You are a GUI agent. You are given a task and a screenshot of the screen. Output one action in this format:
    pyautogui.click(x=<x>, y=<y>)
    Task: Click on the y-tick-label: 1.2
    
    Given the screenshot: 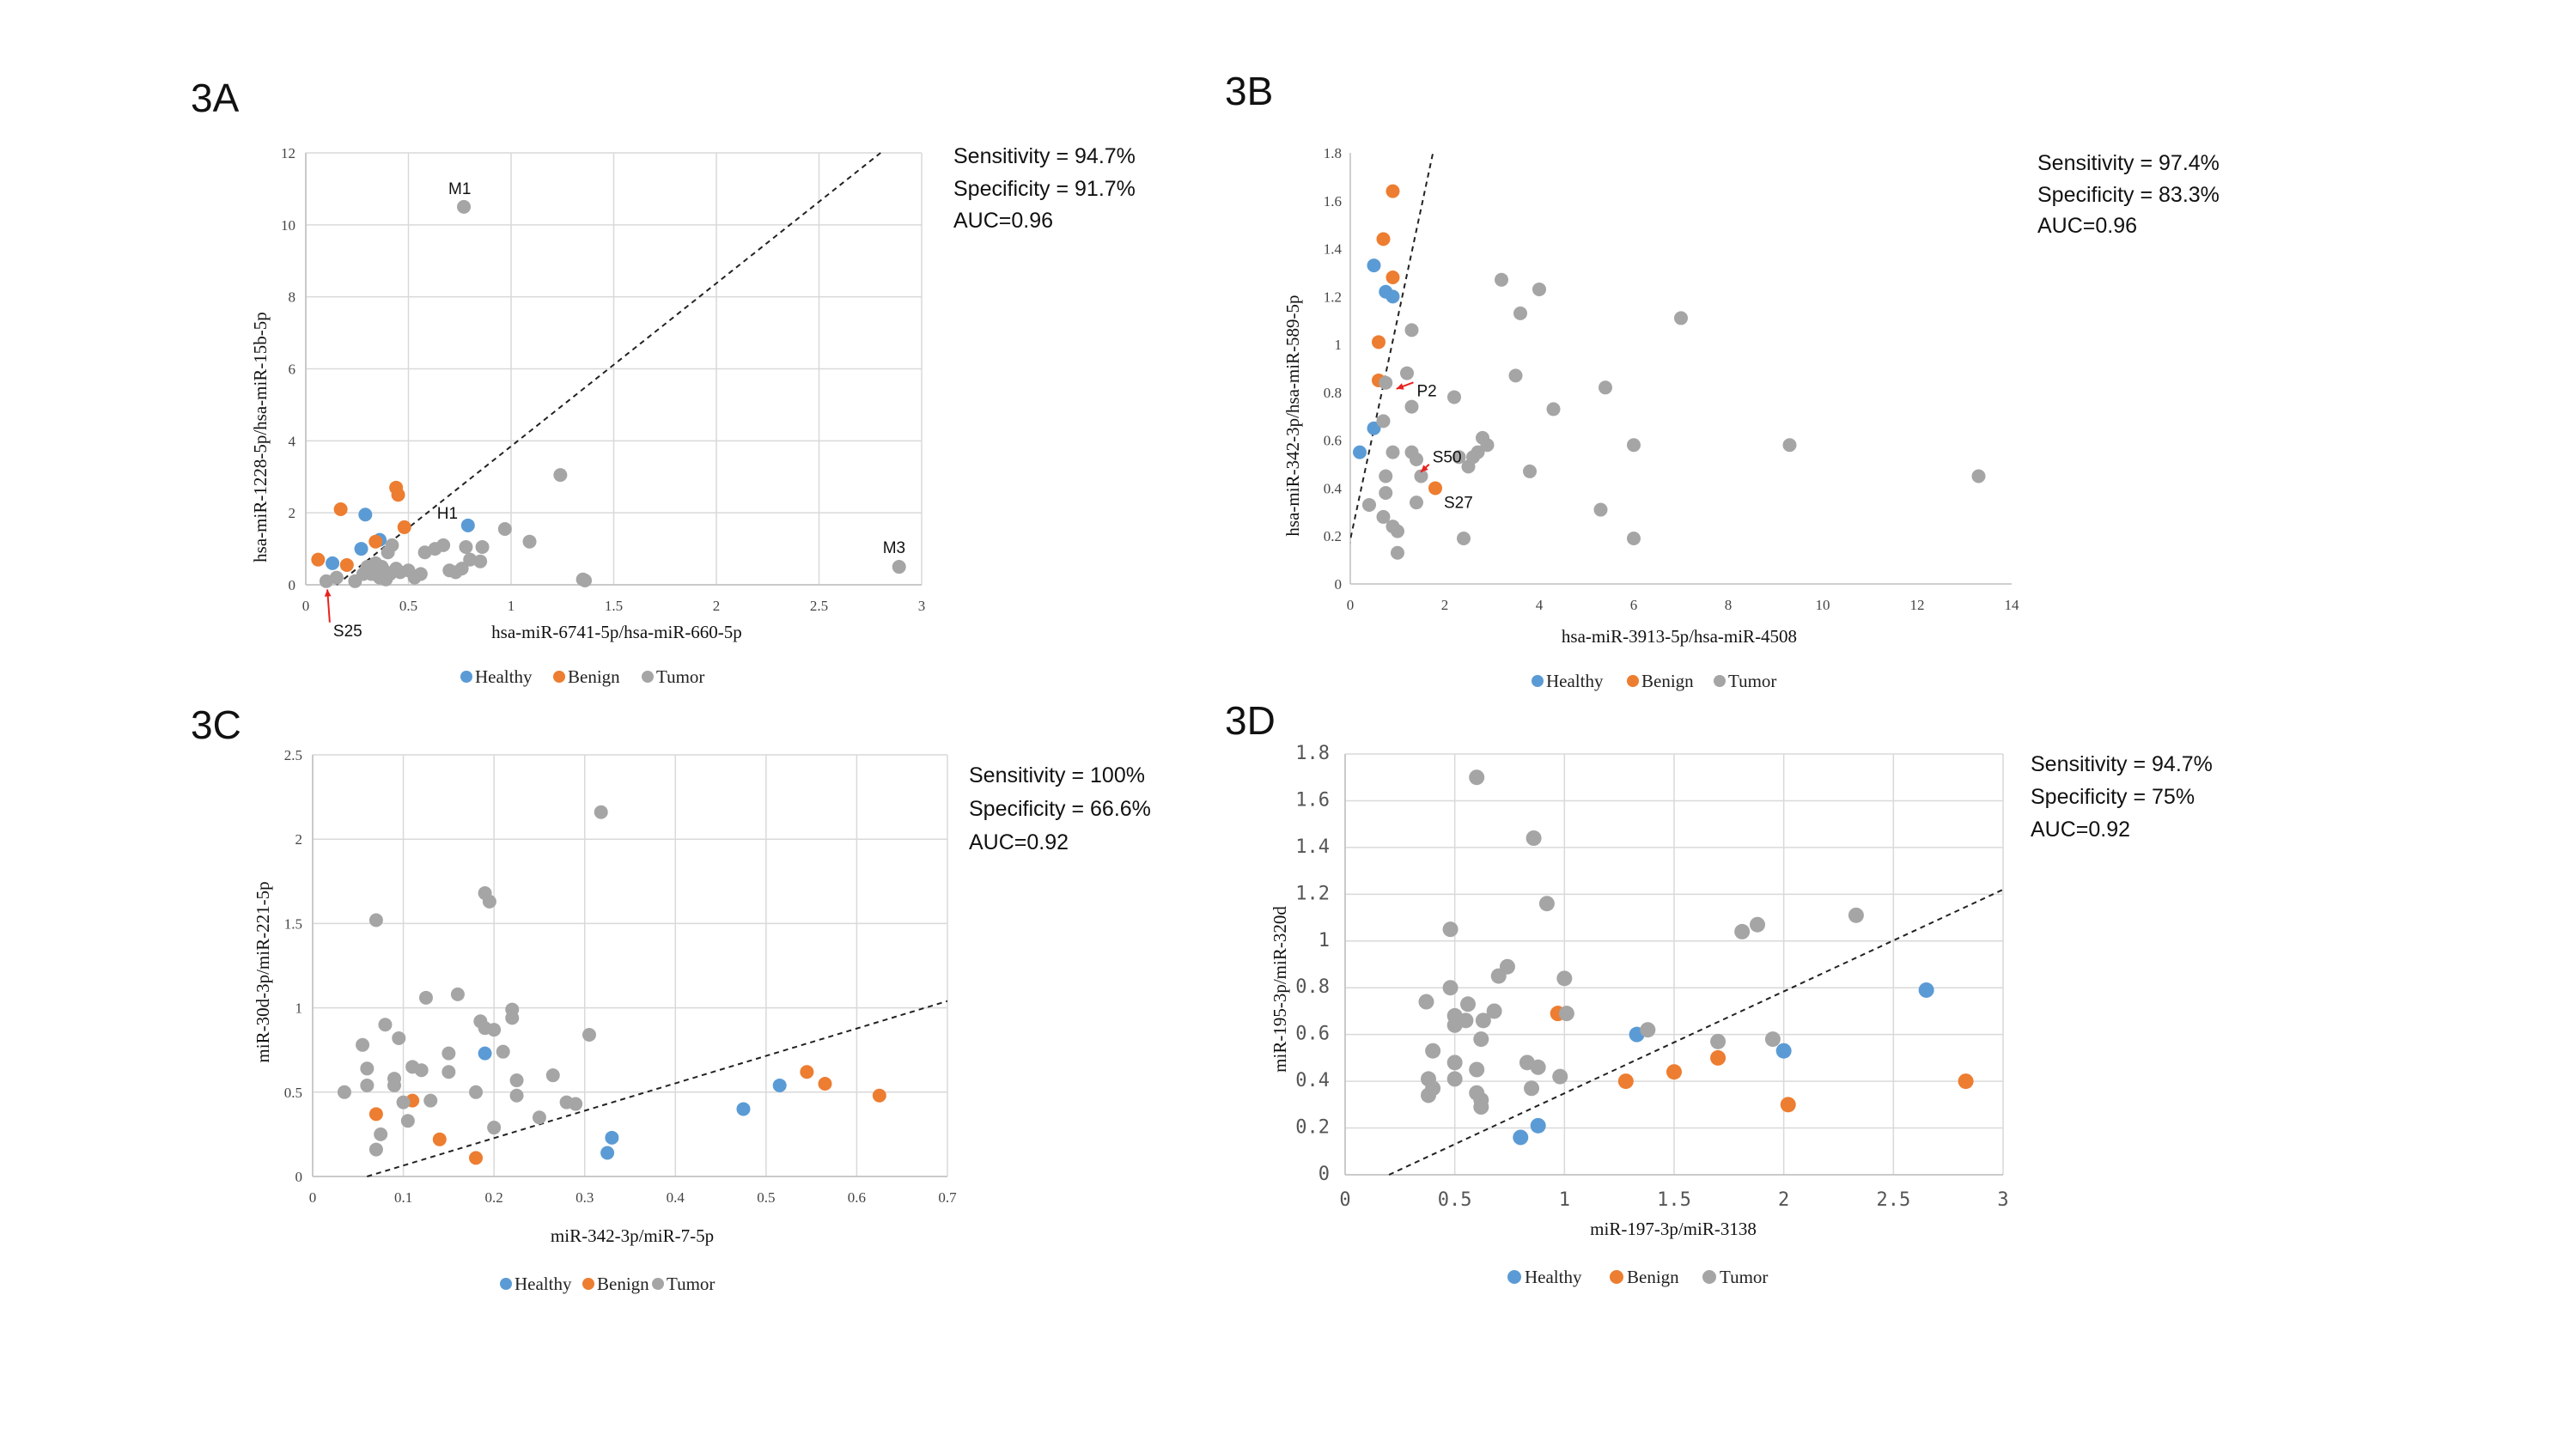 What is the action you would take?
    pyautogui.click(x=1312, y=894)
    